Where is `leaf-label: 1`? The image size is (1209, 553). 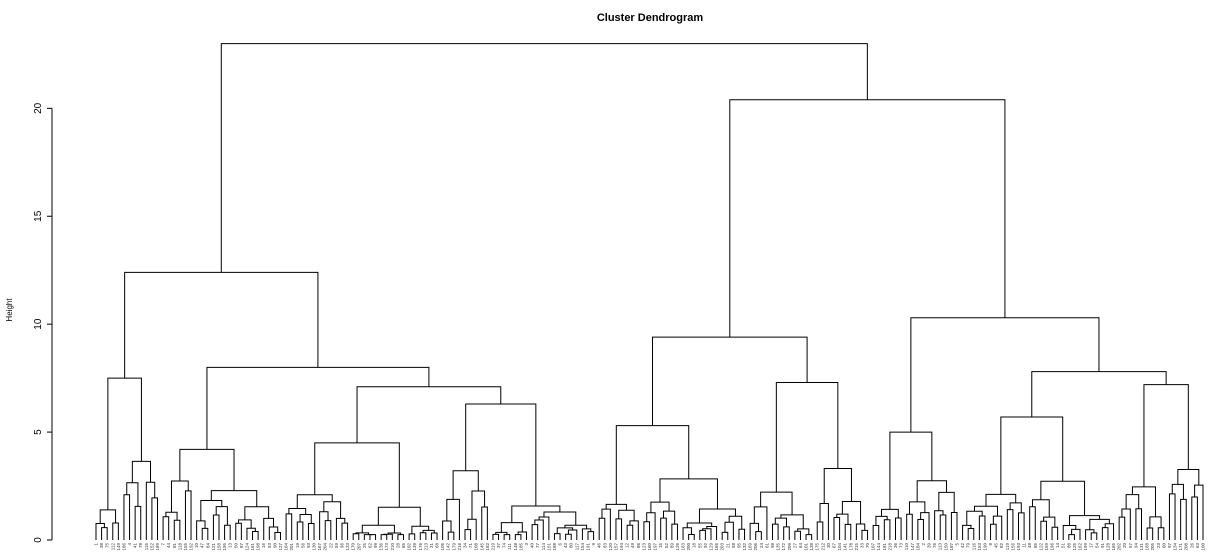 leaf-label: 1 is located at coordinates (96, 544).